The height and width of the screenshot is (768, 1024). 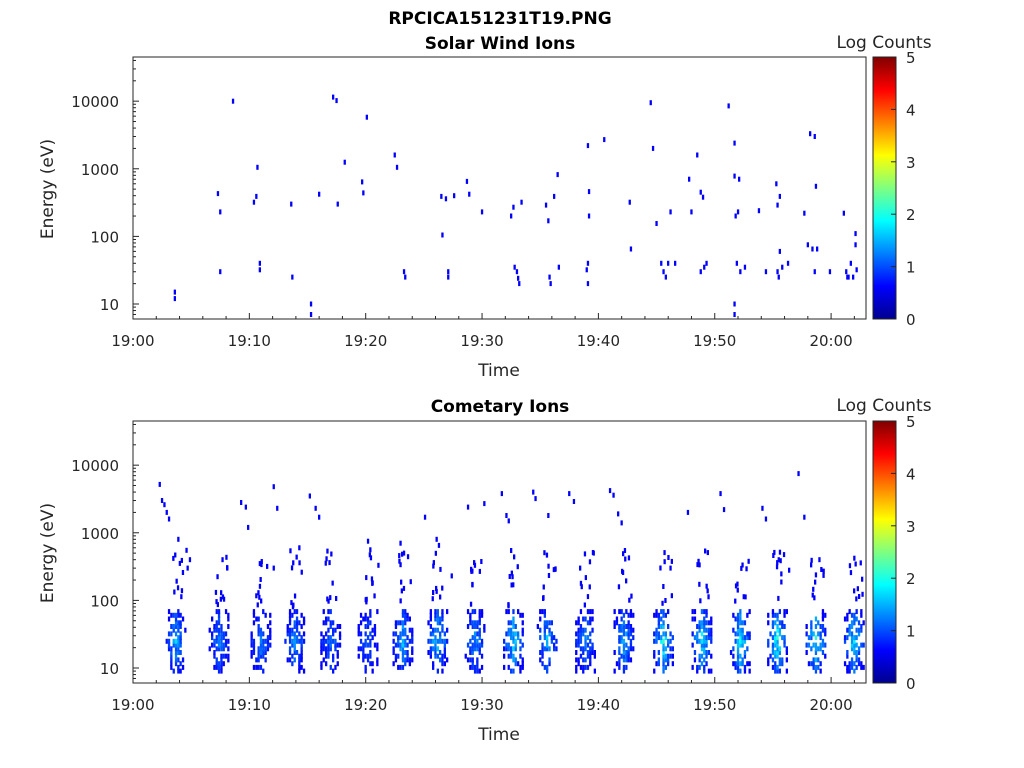 What do you see at coordinates (500, 407) in the screenshot?
I see `panel-title: Cometary Ions` at bounding box center [500, 407].